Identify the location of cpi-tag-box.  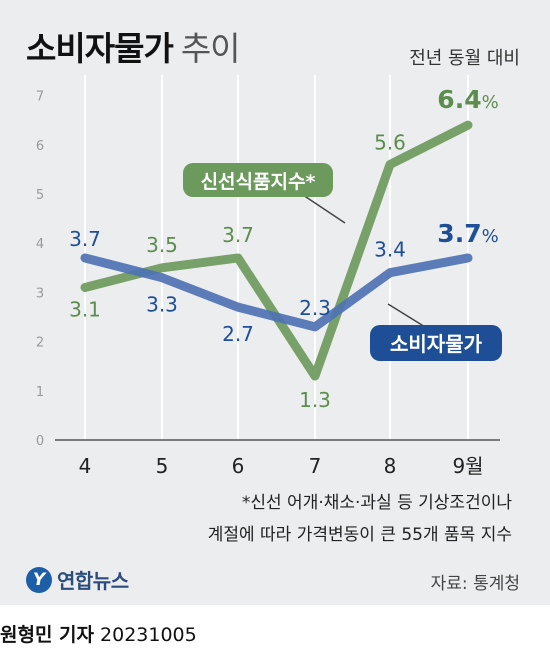
(436, 343).